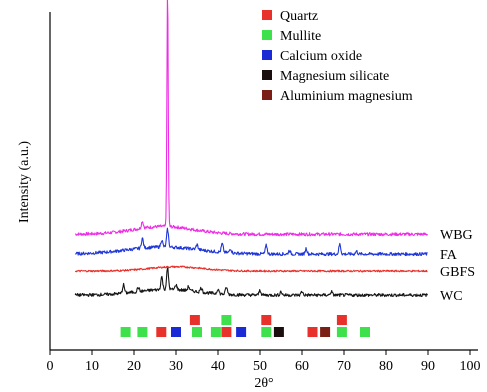 Image resolution: width=487 pixels, height=392 pixels. What do you see at coordinates (428, 366) in the screenshot?
I see `x-tick-label: 90` at bounding box center [428, 366].